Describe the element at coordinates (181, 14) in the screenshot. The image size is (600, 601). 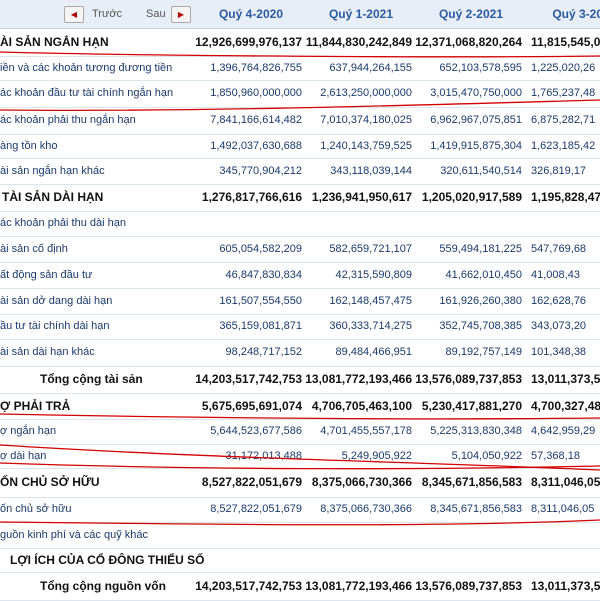
I see `next-button: ▶` at that location.